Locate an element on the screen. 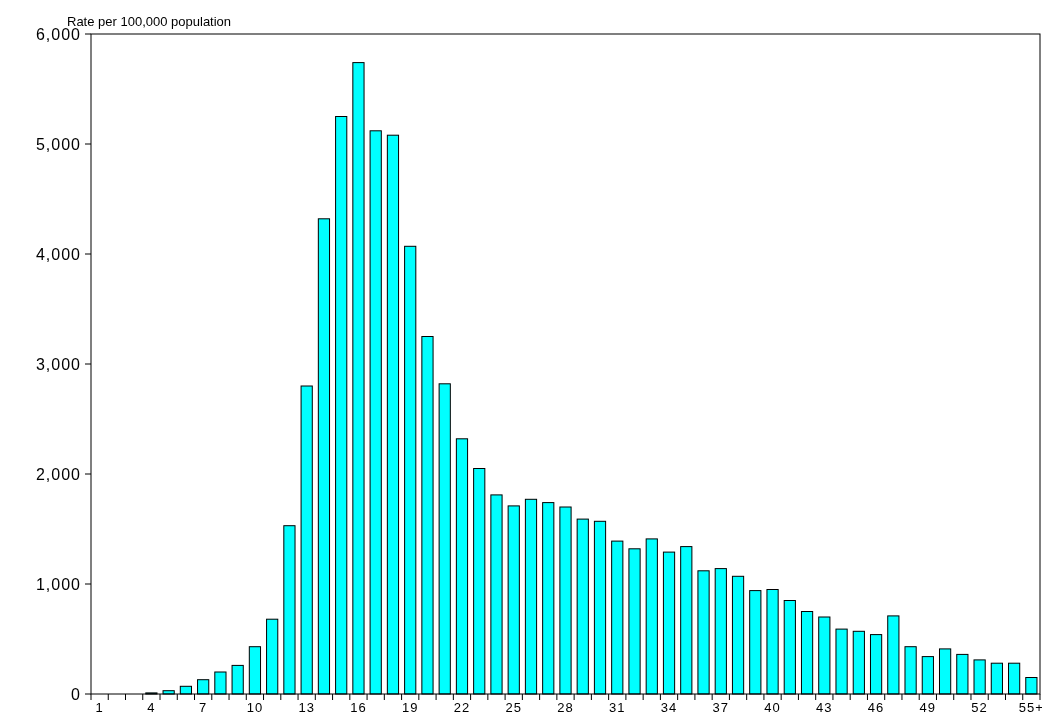 This screenshot has width=1050, height=727. x-tick-label: 46 is located at coordinates (876, 707).